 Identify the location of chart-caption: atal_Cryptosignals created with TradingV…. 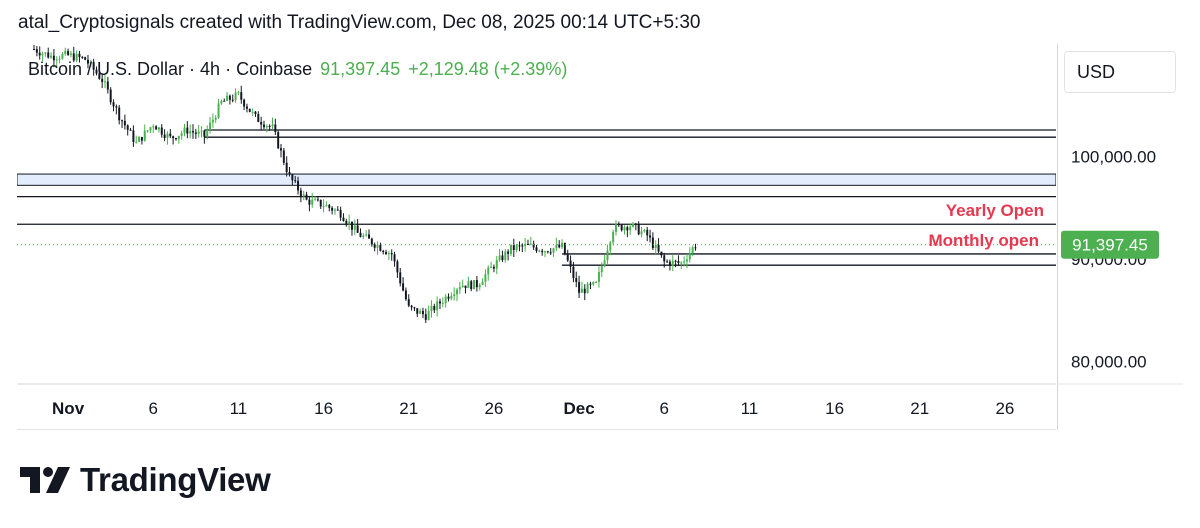
(359, 22).